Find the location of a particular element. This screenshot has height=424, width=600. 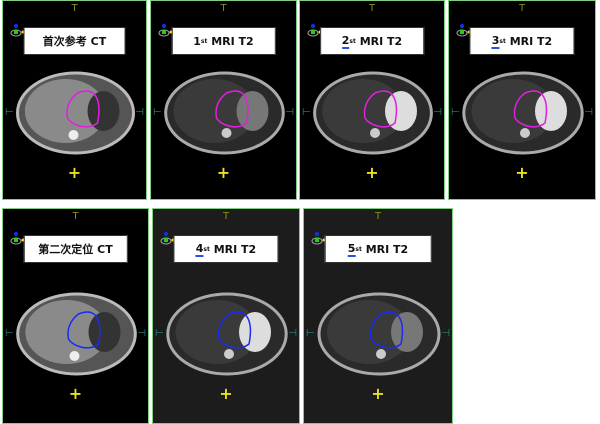

panel-ct-first: T 首次参考 CT ⊢ ⊣ + is located at coordinates (74, 100).